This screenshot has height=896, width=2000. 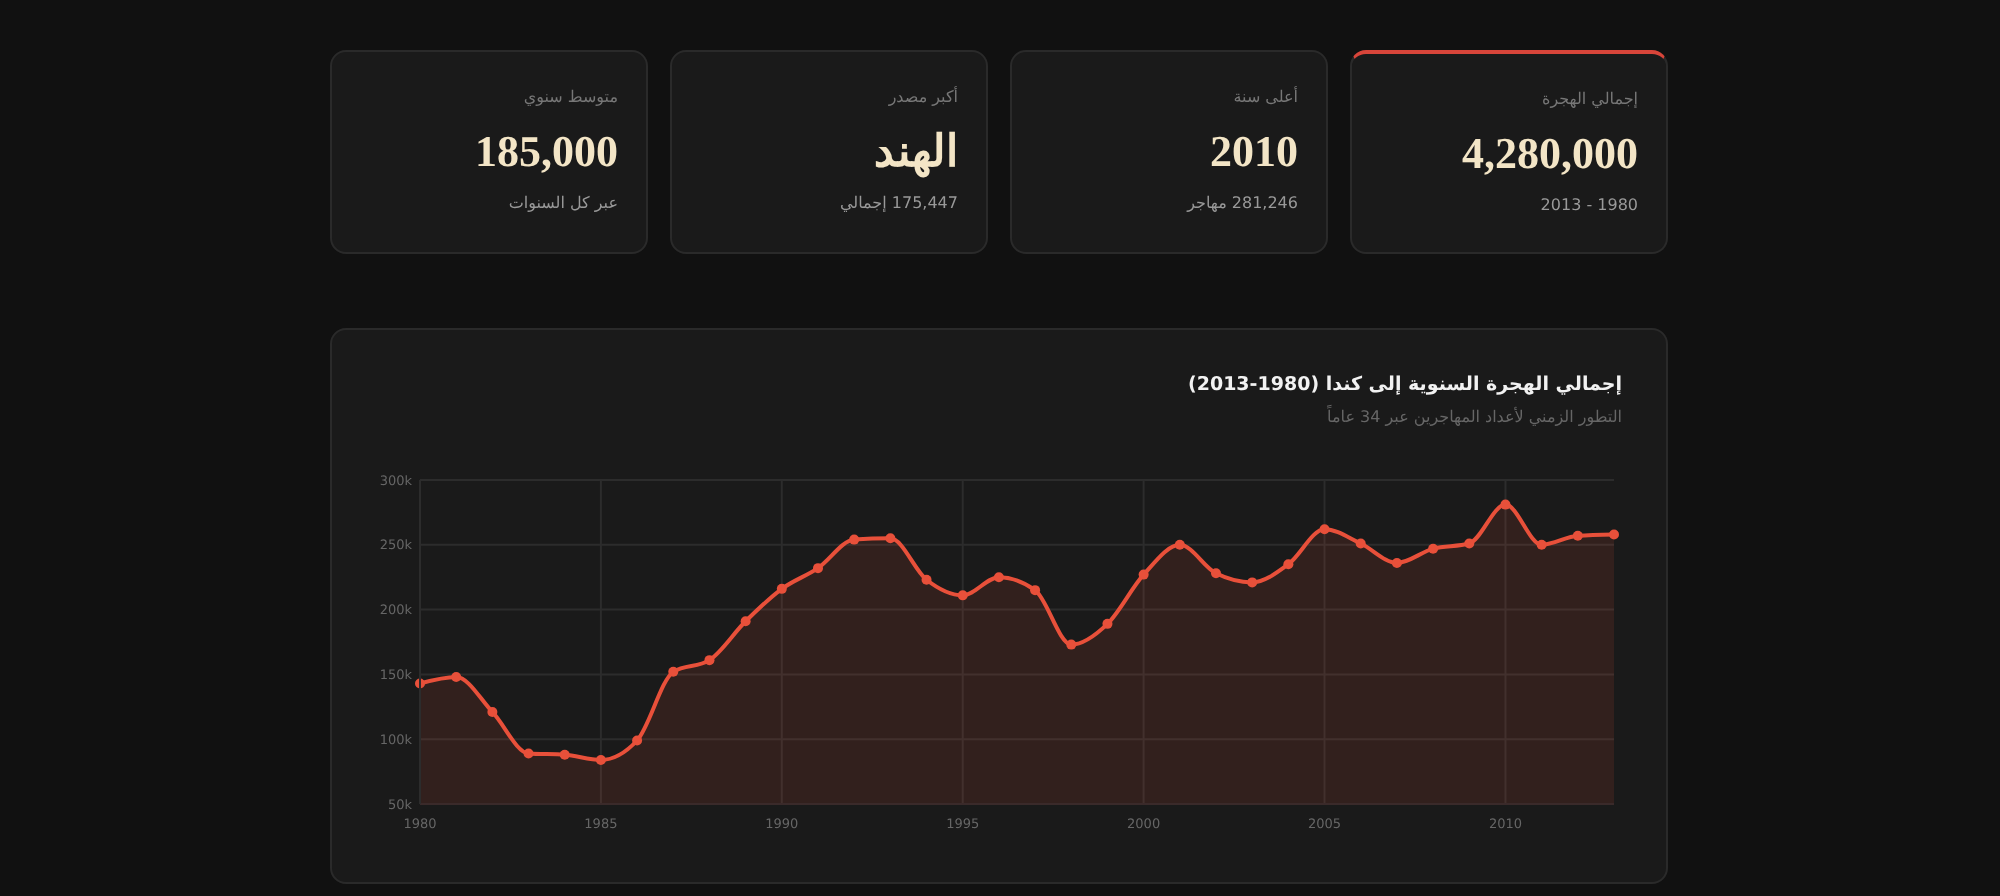 What do you see at coordinates (1264, 97) in the screenshot?
I see `text: أعلى سنة` at bounding box center [1264, 97].